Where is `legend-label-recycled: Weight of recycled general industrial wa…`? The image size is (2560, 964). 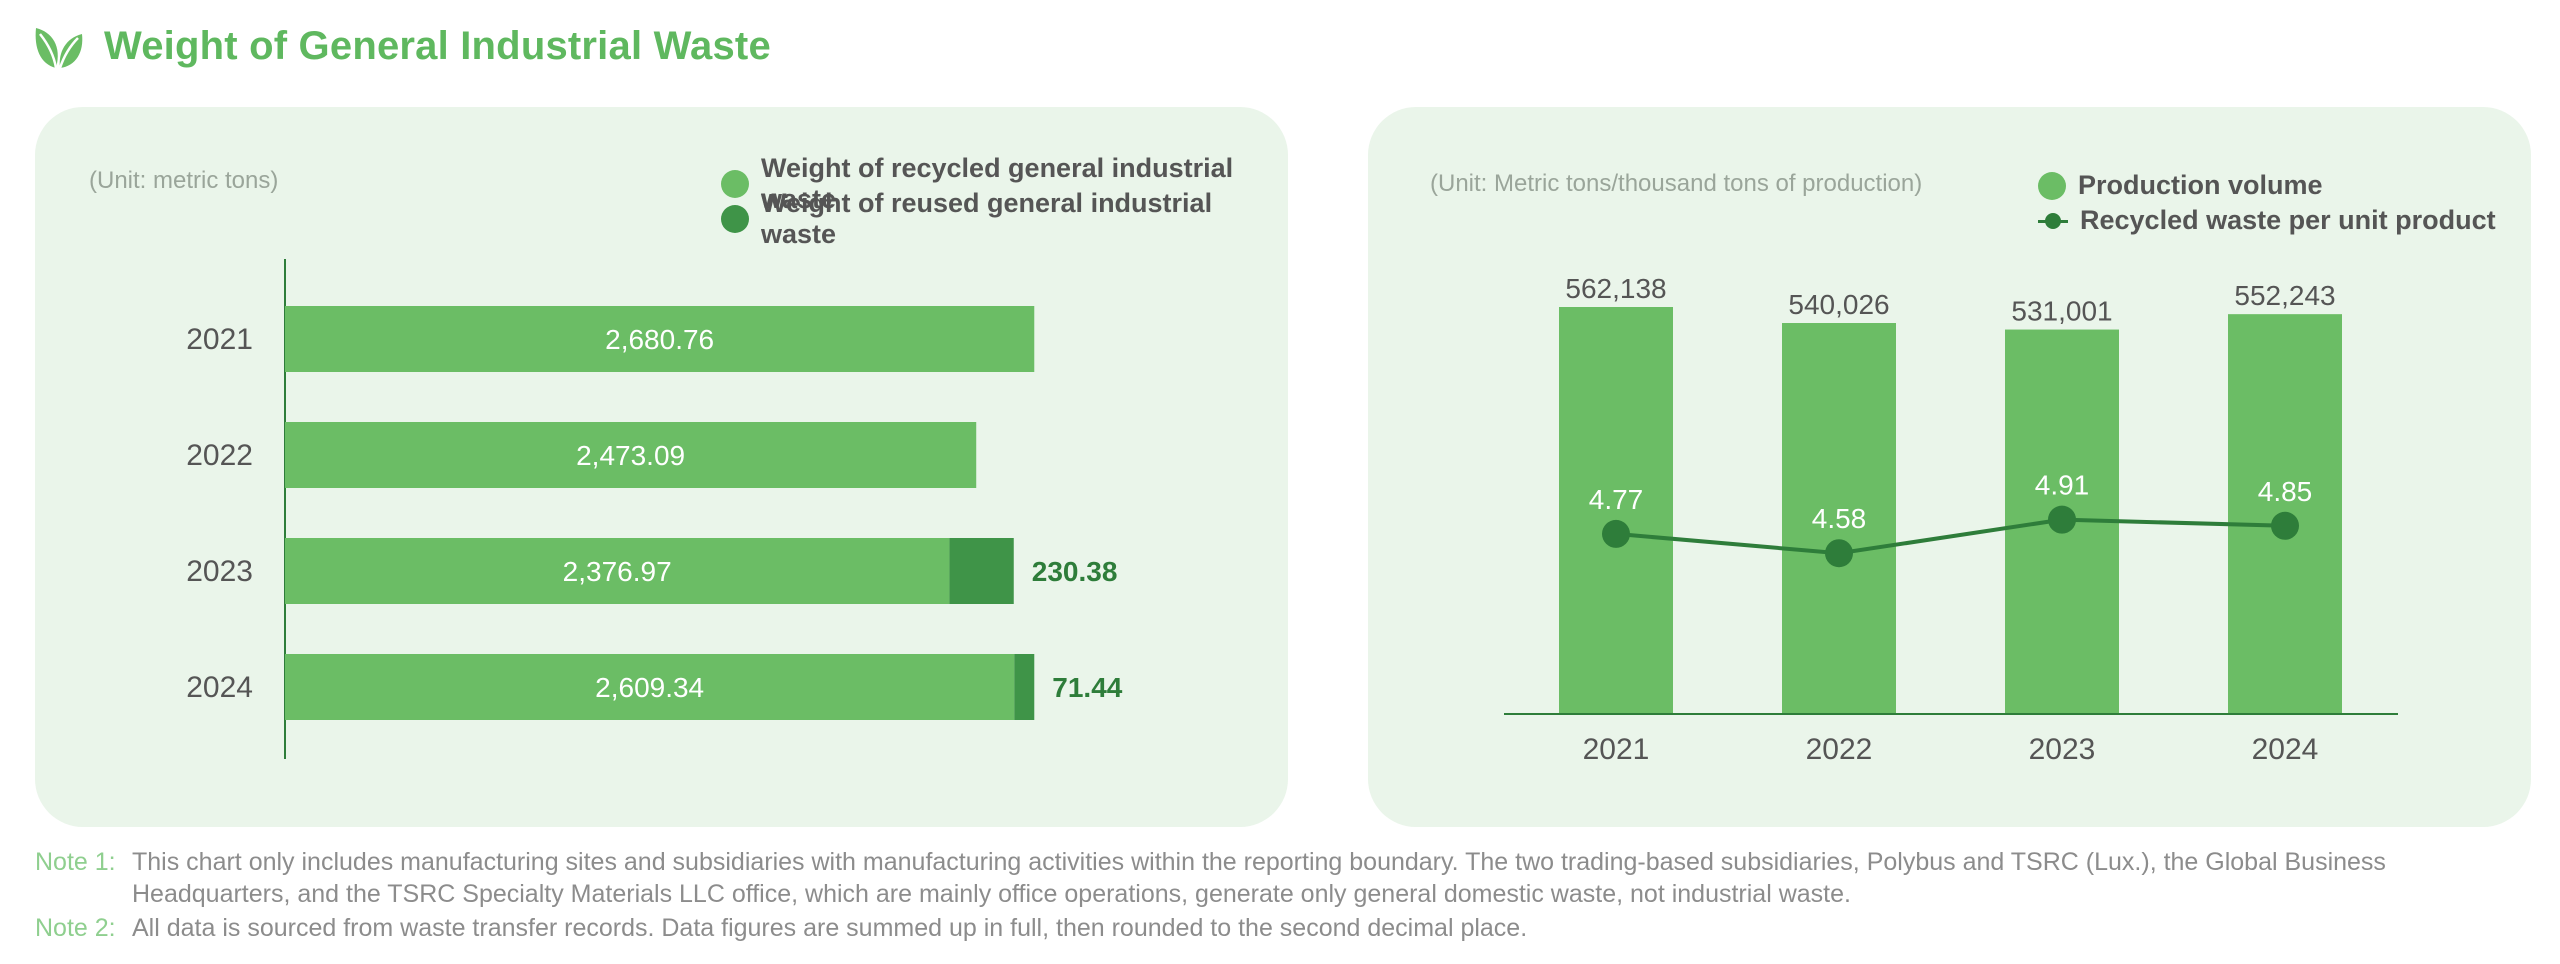
legend-label-recycled: Weight of recycled general industrial wa… is located at coordinates (997, 183).